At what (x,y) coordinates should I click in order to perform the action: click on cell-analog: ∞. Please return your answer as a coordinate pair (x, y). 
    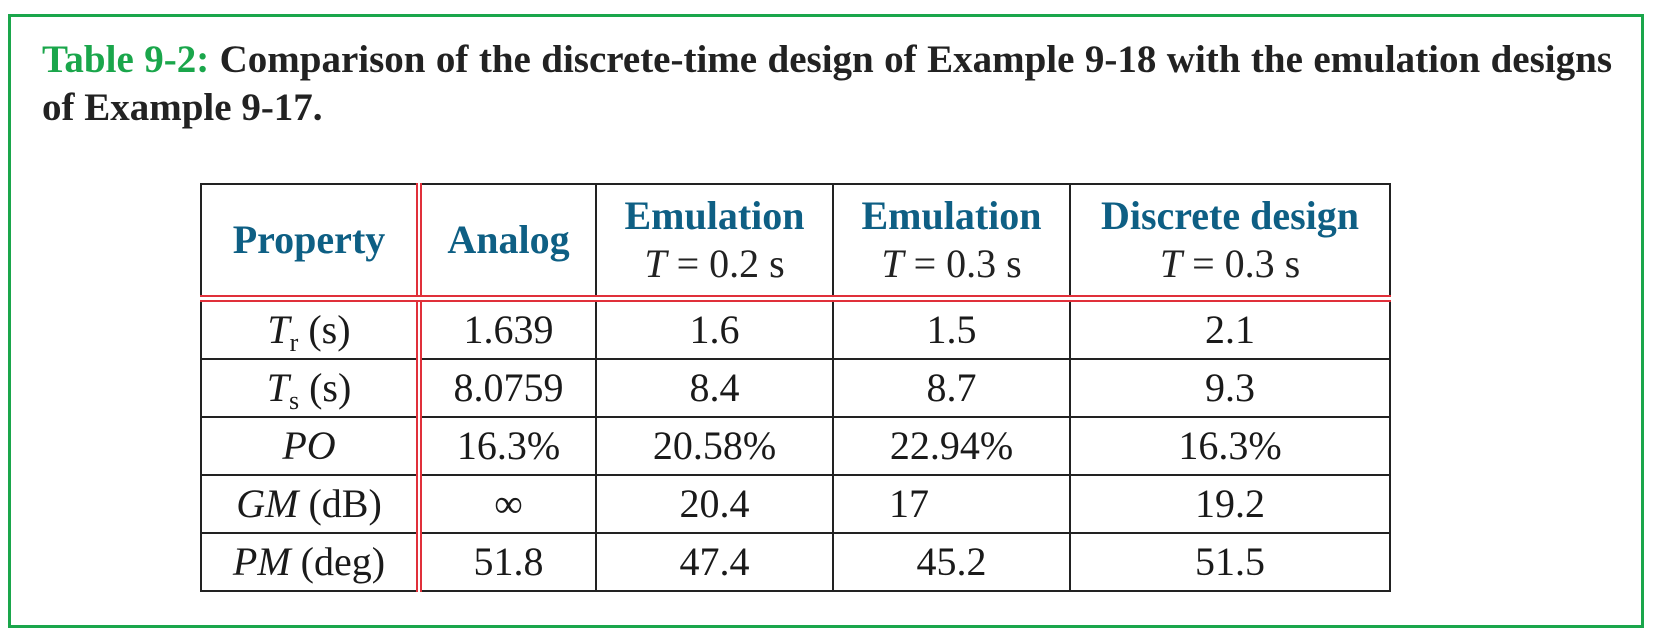
    Looking at the image, I should click on (507, 504).